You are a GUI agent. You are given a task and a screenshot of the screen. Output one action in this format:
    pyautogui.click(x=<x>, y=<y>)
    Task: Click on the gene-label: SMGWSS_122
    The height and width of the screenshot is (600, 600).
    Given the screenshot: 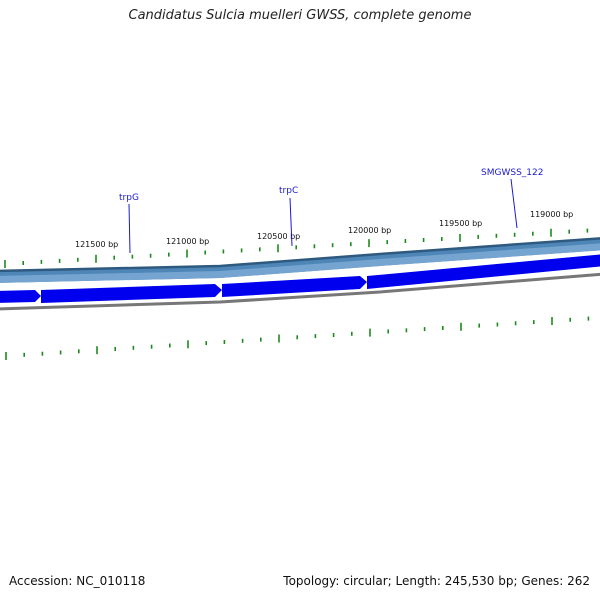 What is the action you would take?
    pyautogui.click(x=512, y=173)
    